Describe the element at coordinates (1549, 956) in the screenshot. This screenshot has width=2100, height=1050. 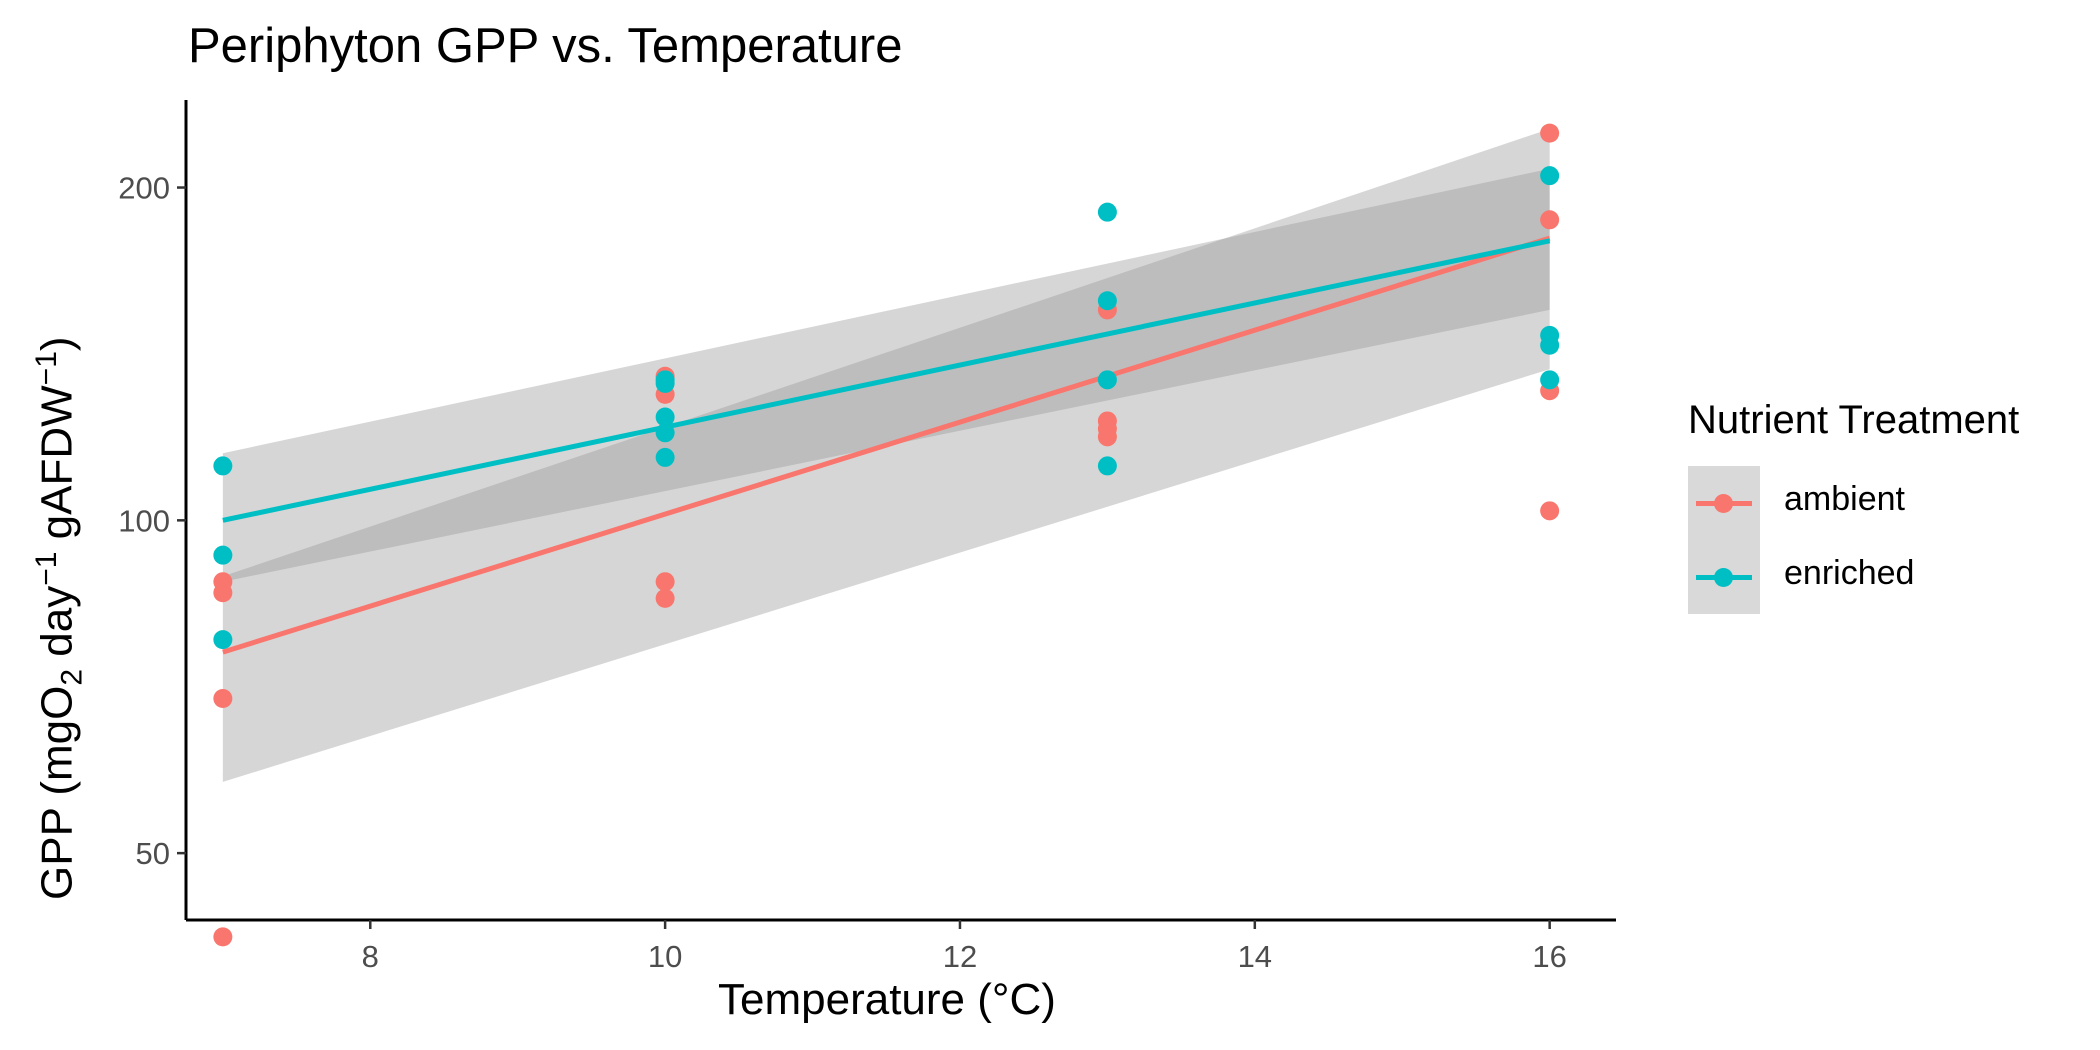
I see `x-tick-label: 16` at that location.